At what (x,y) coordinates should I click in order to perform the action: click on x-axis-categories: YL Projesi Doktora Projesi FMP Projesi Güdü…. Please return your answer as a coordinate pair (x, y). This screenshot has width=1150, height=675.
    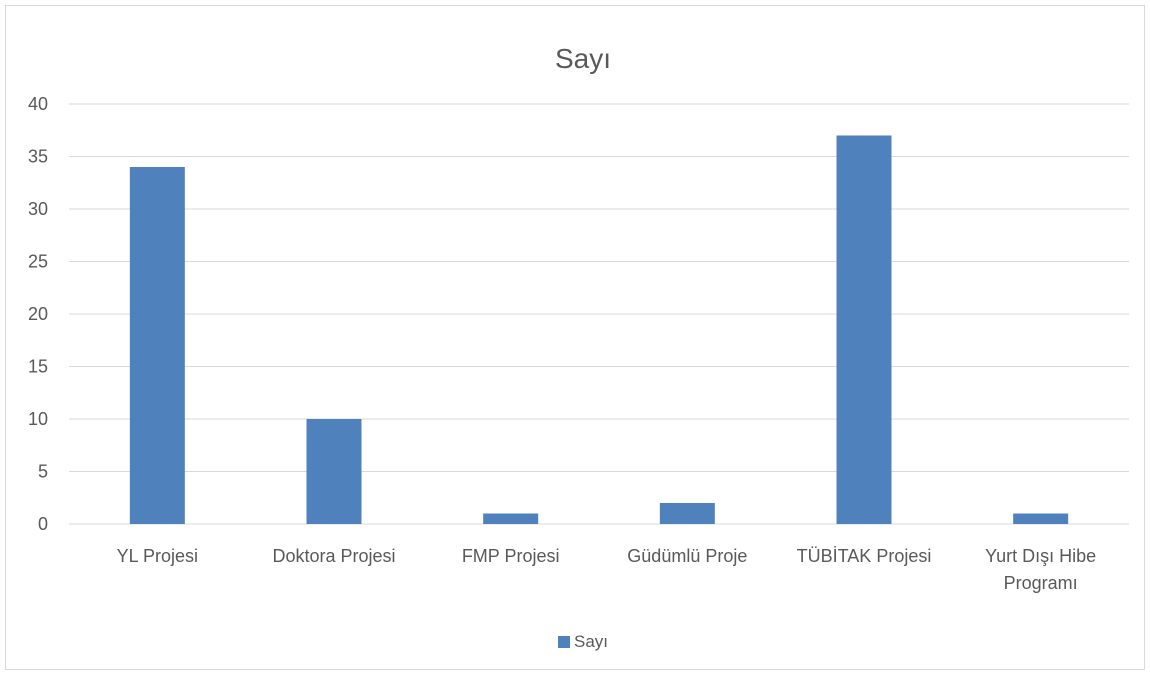
    Looking at the image, I should click on (607, 569).